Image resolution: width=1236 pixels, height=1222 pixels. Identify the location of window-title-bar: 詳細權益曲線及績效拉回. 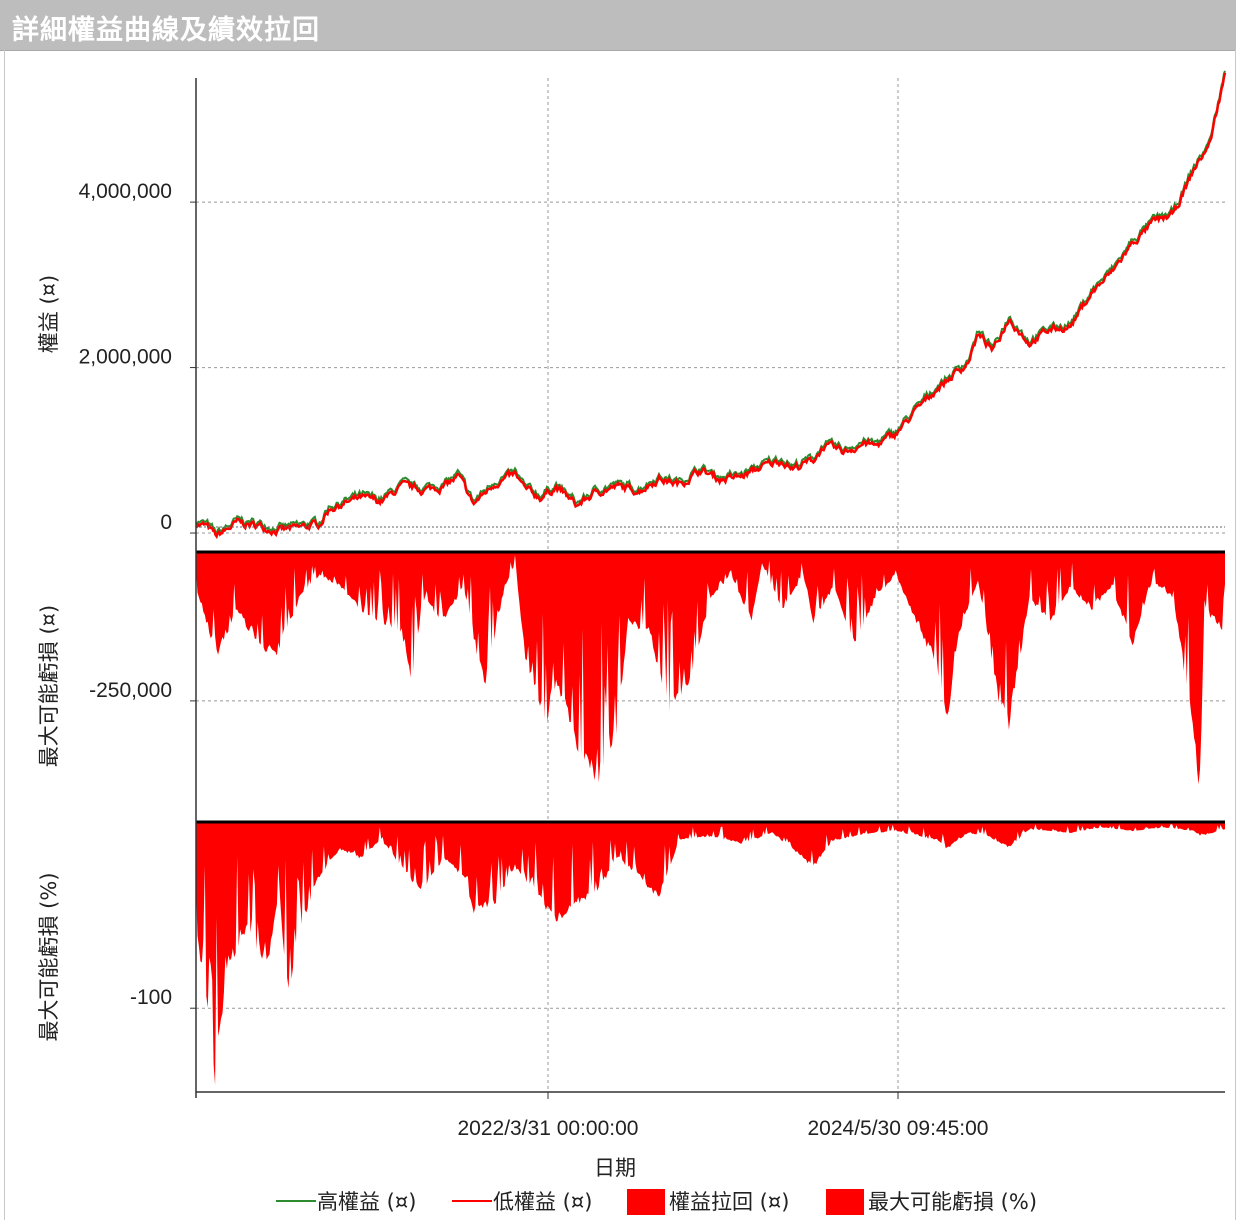
(618, 25).